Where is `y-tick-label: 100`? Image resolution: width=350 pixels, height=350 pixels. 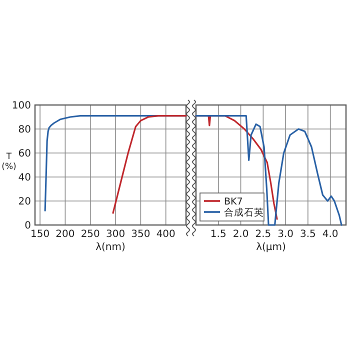
y-tick-label: 100 is located at coordinates (21, 106).